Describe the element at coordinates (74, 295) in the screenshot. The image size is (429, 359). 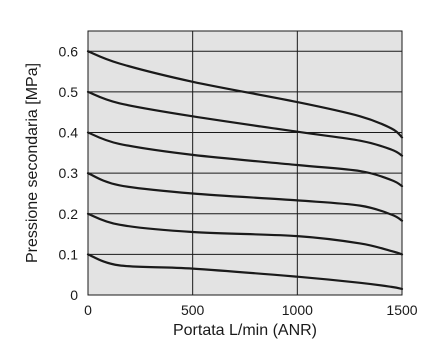
I see `y-tick-label: 0` at that location.